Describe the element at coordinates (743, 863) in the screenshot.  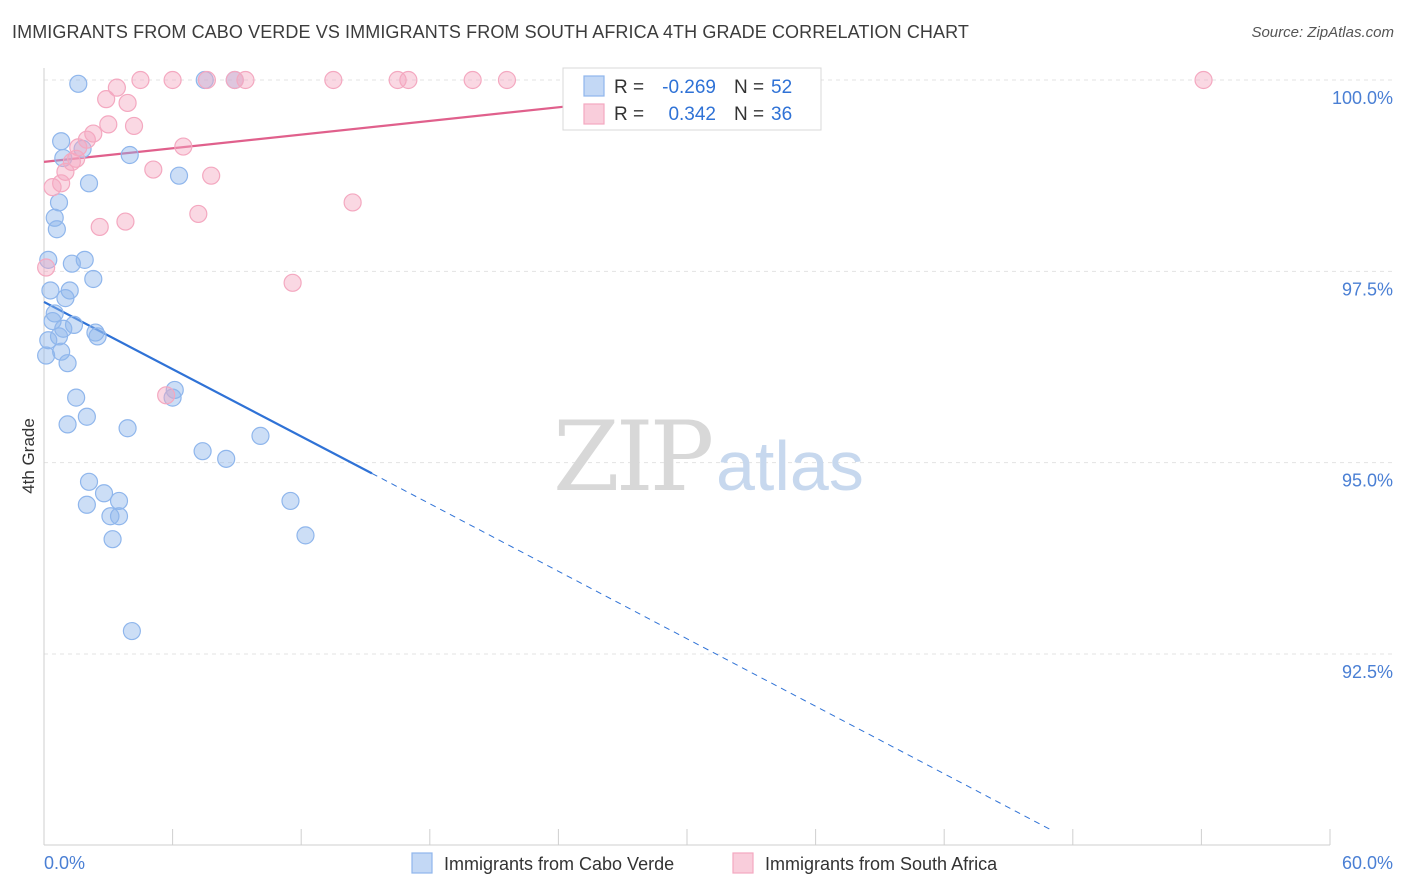
I see `bottom-legend-swatch-pink` at that location.